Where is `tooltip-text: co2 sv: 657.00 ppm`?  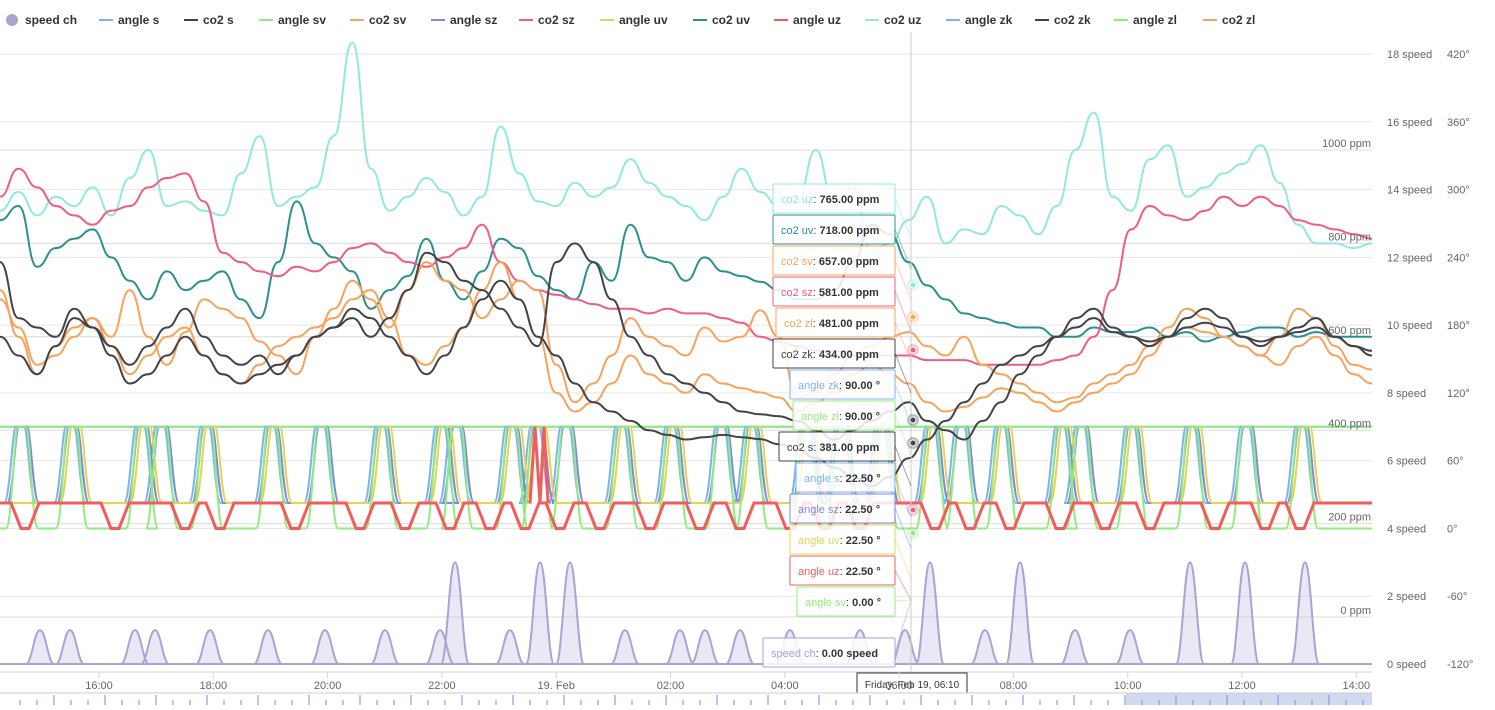 tooltip-text: co2 sv: 657.00 ppm is located at coordinates (830, 262).